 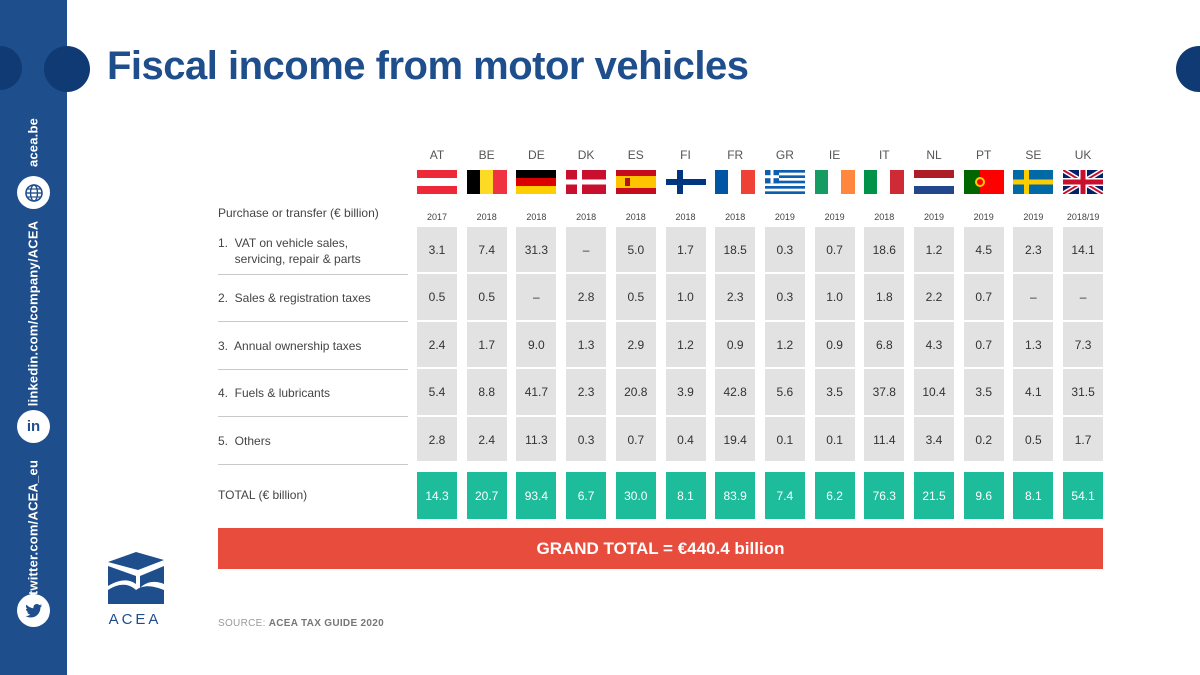 What do you see at coordinates (33, 142) in the screenshot?
I see `website-link: acea.be` at bounding box center [33, 142].